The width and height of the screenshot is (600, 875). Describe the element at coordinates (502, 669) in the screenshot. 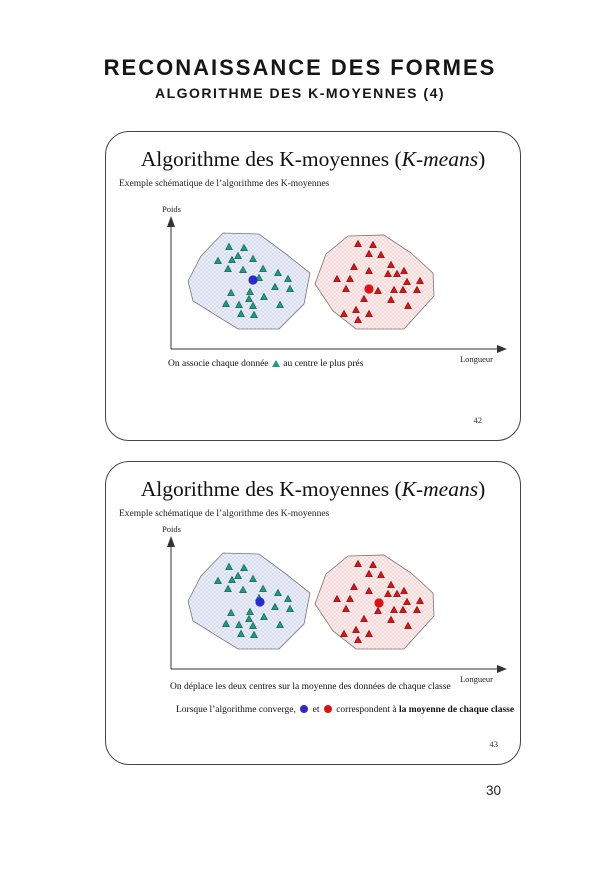

I see `x-axis-arrow` at that location.